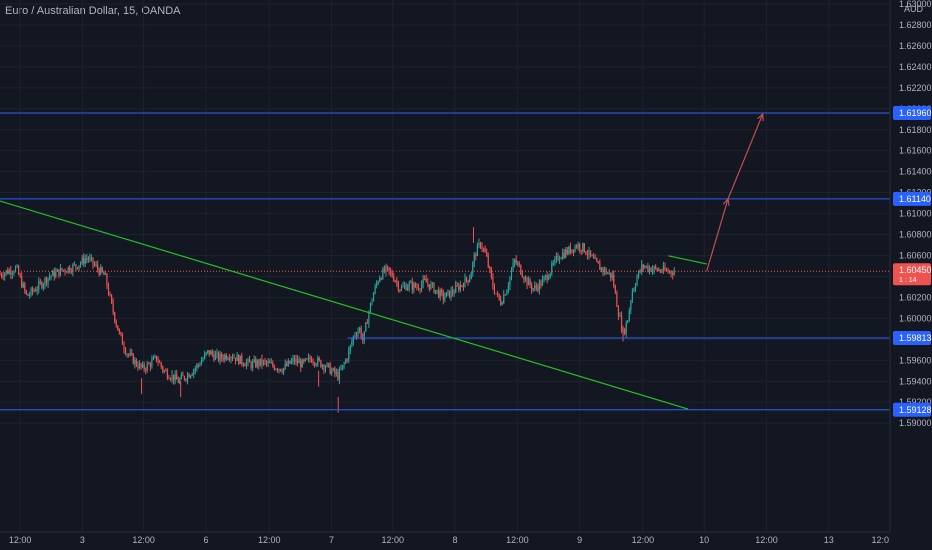  What do you see at coordinates (915, 130) in the screenshot?
I see `y-tick-label: 1.61800` at bounding box center [915, 130].